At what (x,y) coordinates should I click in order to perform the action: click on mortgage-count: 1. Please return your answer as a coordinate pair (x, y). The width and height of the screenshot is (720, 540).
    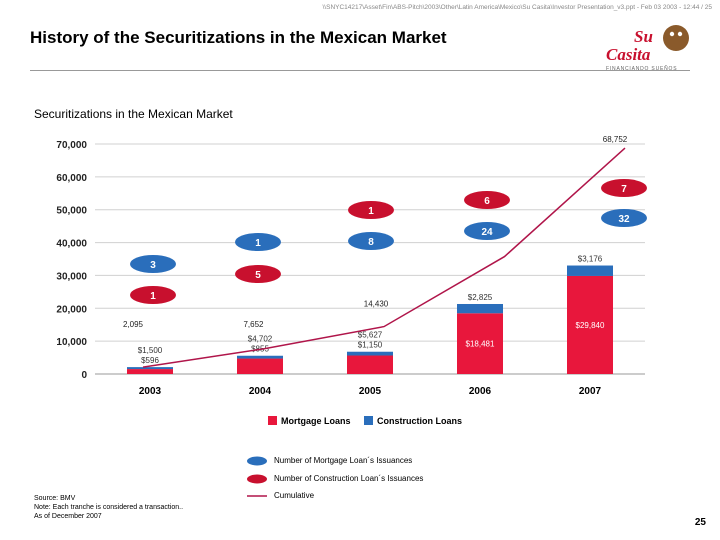
    Looking at the image, I should click on (258, 243).